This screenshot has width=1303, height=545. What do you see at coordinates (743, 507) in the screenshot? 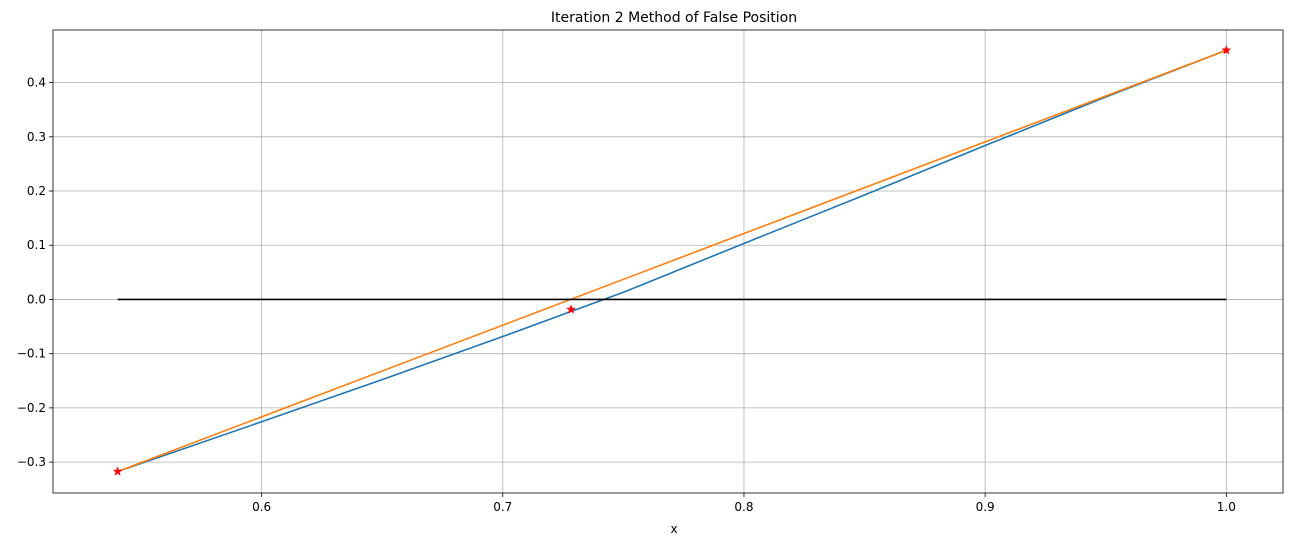
I see `x-tick-label: 0.8` at bounding box center [743, 507].